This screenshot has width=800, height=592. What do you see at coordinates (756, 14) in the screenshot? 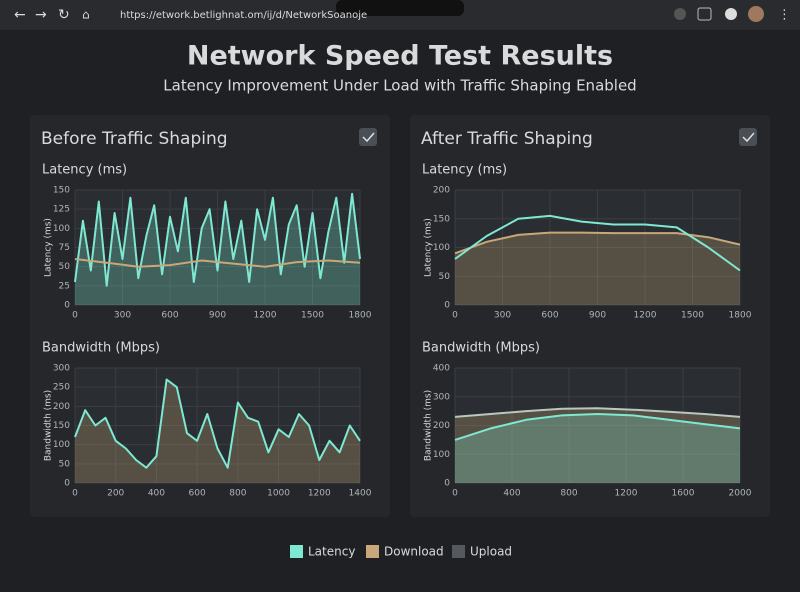
I see `profile-avatar` at bounding box center [756, 14].